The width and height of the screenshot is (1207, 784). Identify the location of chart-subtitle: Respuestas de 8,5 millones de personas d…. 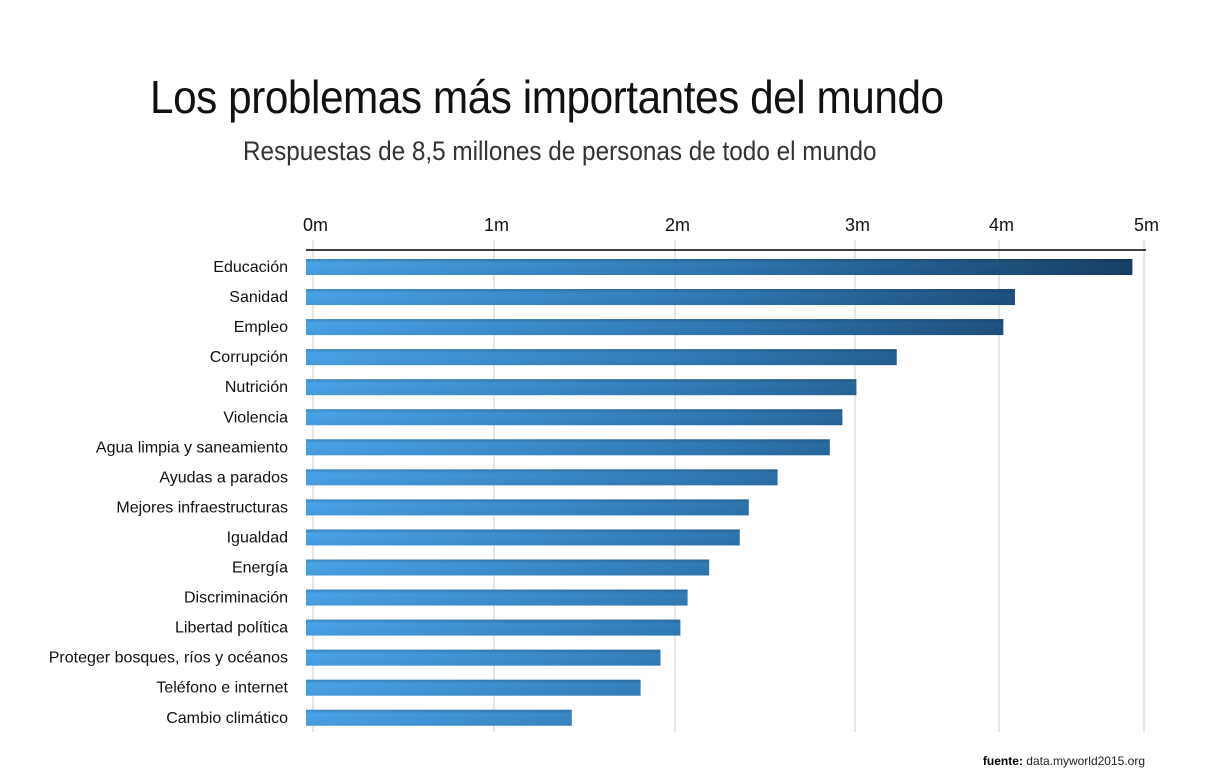
(560, 151).